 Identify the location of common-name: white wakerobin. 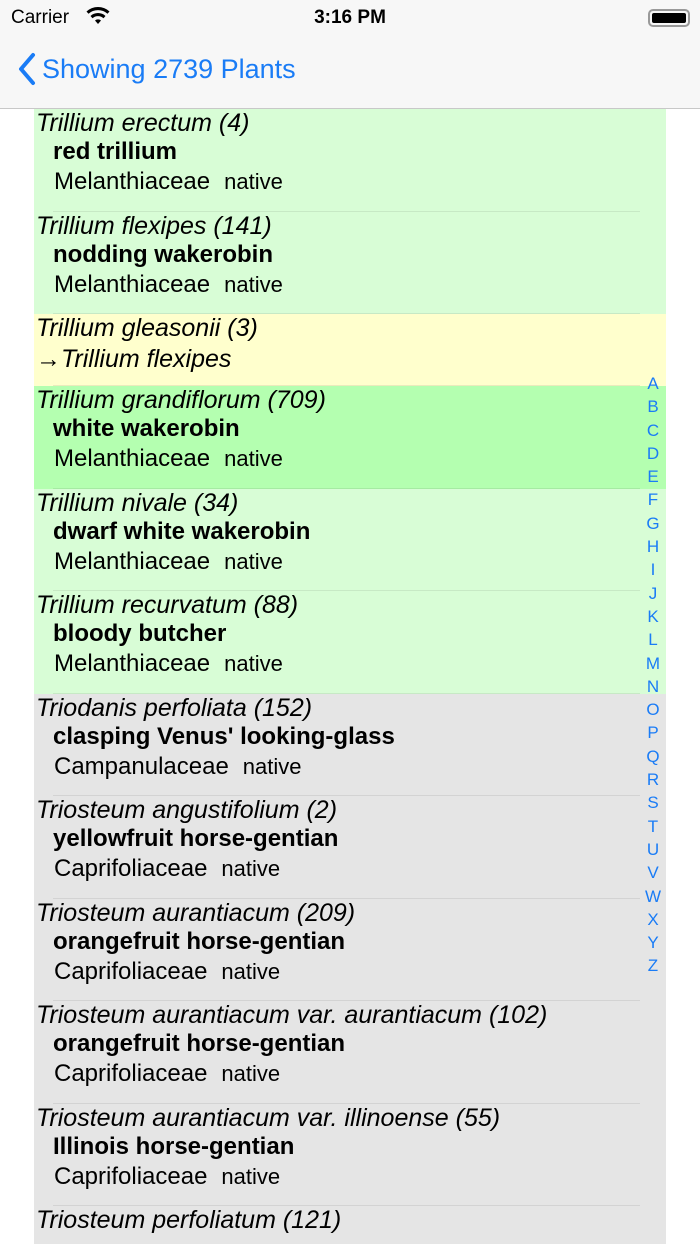
(146, 428).